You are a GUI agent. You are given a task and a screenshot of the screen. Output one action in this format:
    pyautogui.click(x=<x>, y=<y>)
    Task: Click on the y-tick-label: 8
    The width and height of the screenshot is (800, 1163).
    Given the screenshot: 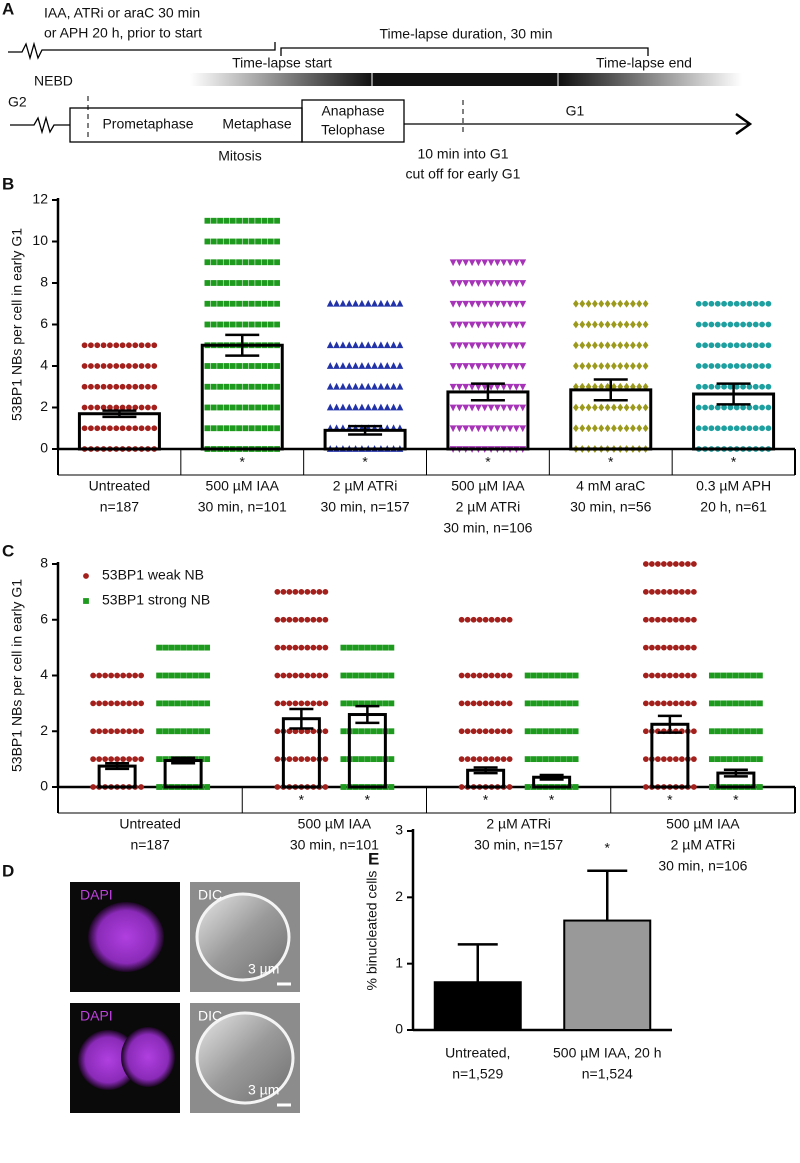 What is the action you would take?
    pyautogui.click(x=44, y=563)
    